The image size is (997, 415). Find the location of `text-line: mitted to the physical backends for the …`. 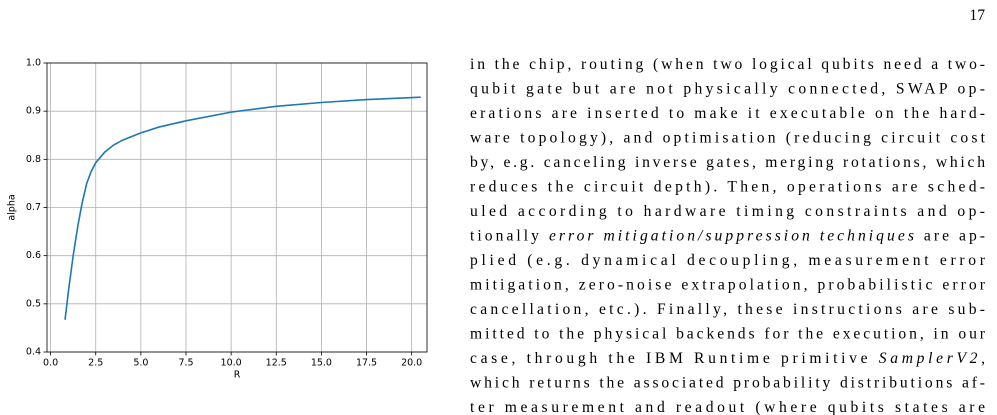

text-line: mitted to the physical backends for the … is located at coordinates (728, 334).